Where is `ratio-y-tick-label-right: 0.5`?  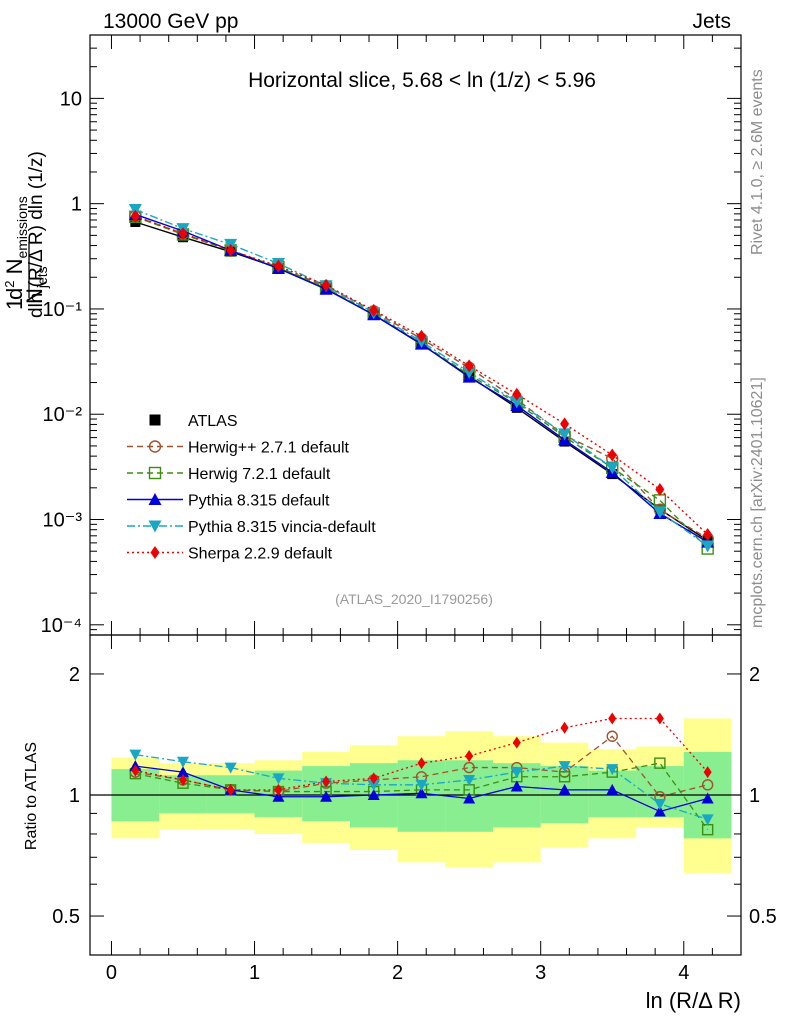
ratio-y-tick-label-right: 0.5 is located at coordinates (763, 917).